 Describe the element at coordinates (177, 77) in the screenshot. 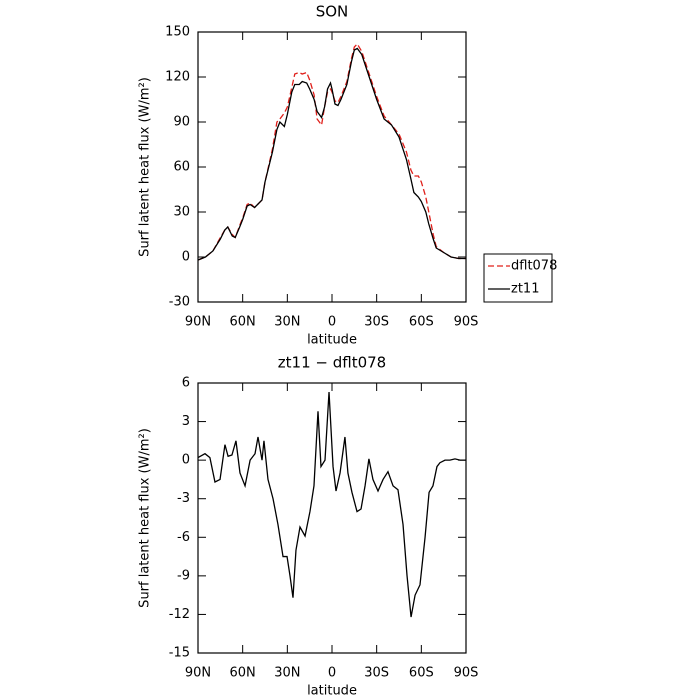

I see `y-tick-label: 120` at that location.